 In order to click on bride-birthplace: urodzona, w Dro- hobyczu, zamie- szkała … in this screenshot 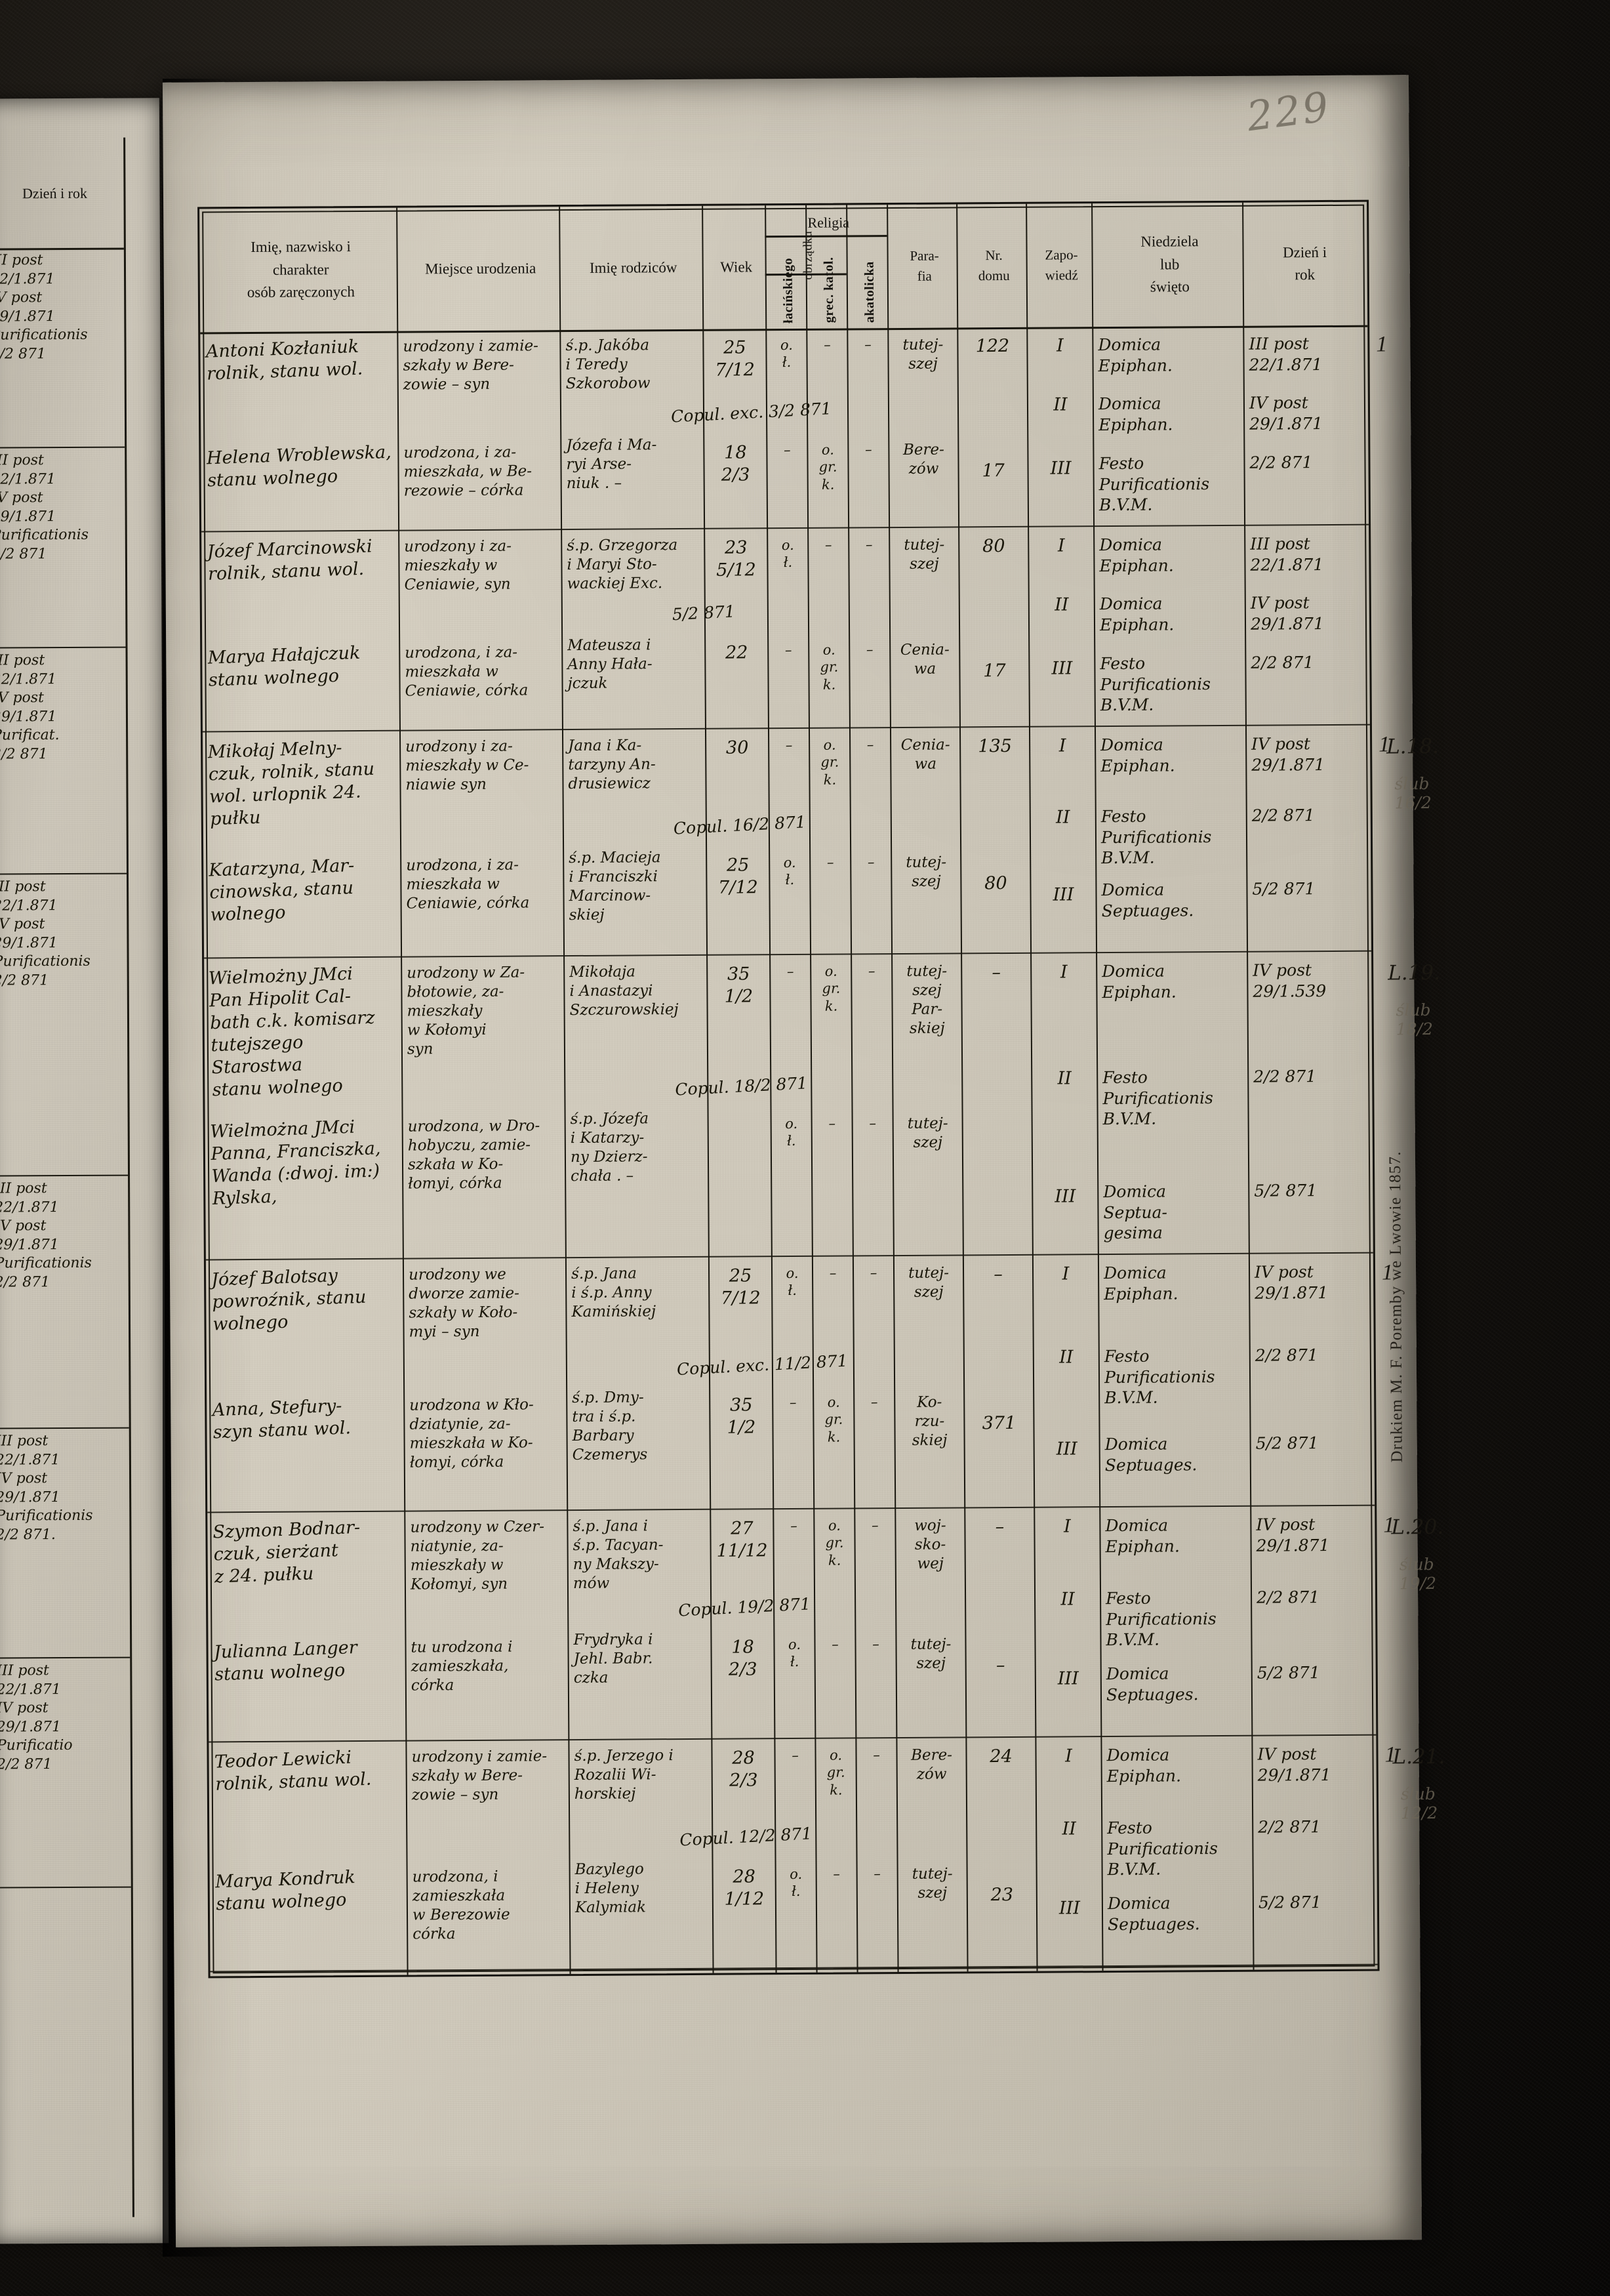, I will do `click(474, 1155)`.